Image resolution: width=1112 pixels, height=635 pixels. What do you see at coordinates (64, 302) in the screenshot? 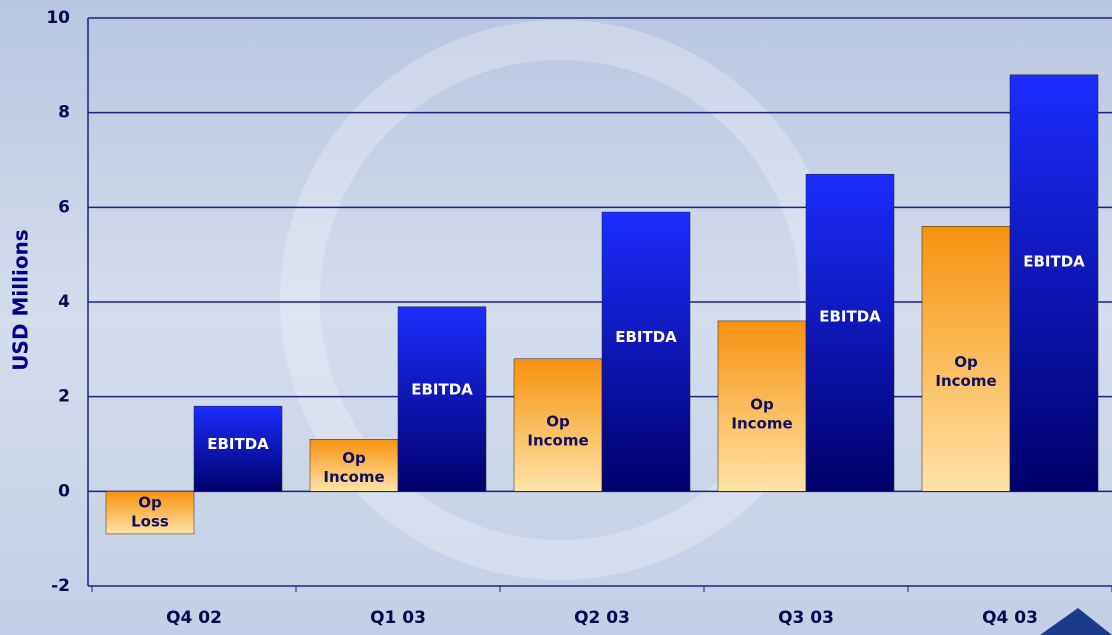
I see `y-tick-label: 4` at bounding box center [64, 302].